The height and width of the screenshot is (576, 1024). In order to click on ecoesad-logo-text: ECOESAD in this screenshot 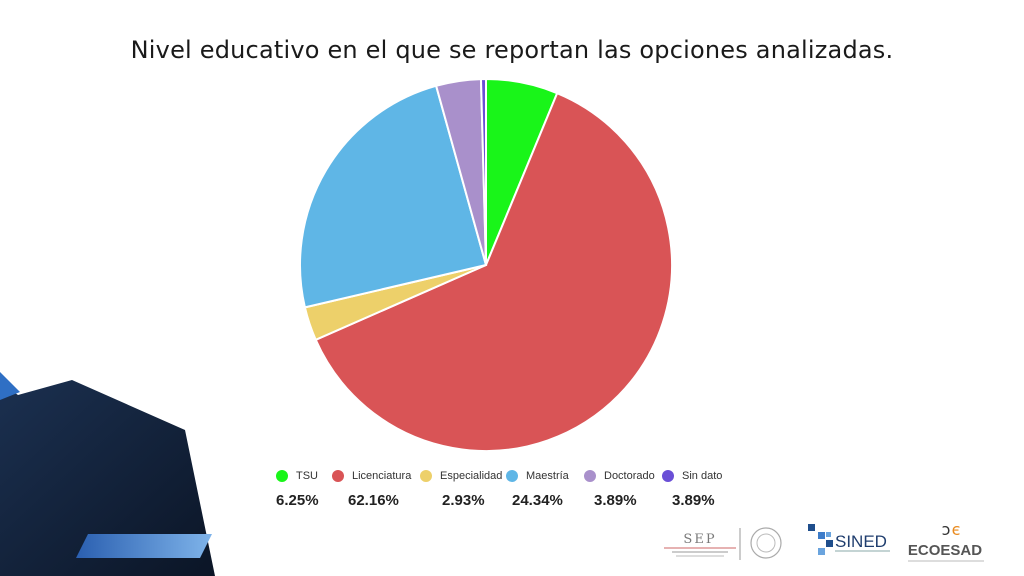, I will do `click(945, 550)`.